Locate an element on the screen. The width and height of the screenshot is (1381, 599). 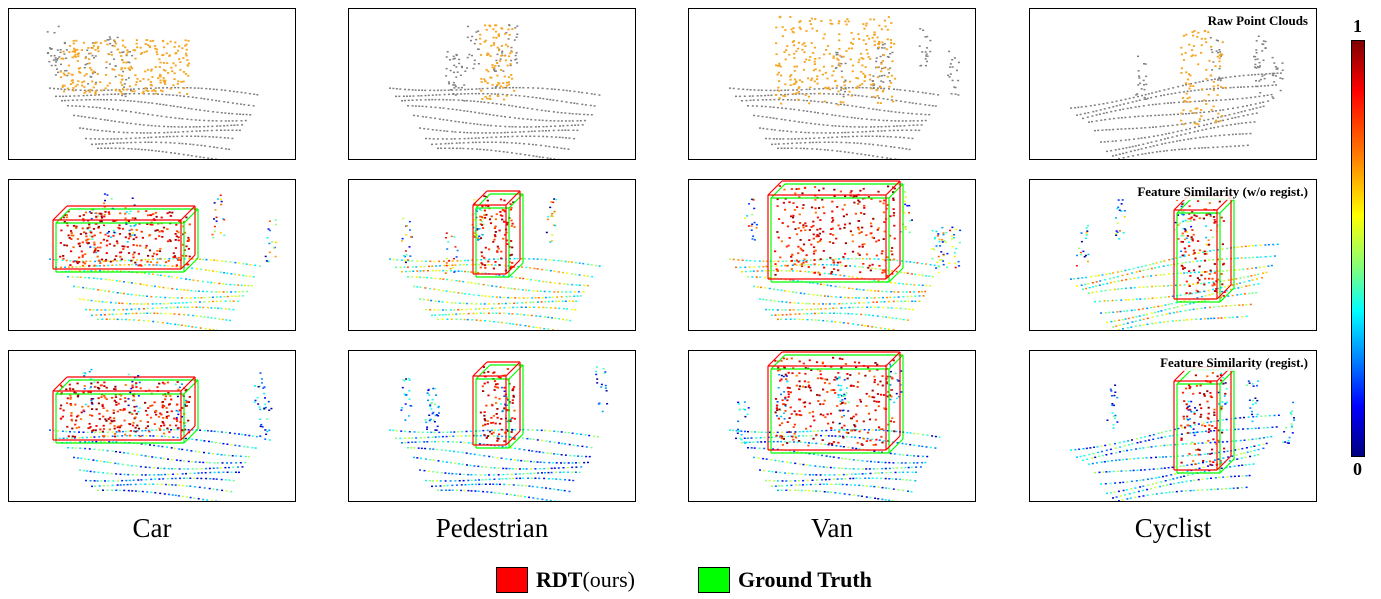
legend-label-bold: Ground Truth is located at coordinates (805, 579).